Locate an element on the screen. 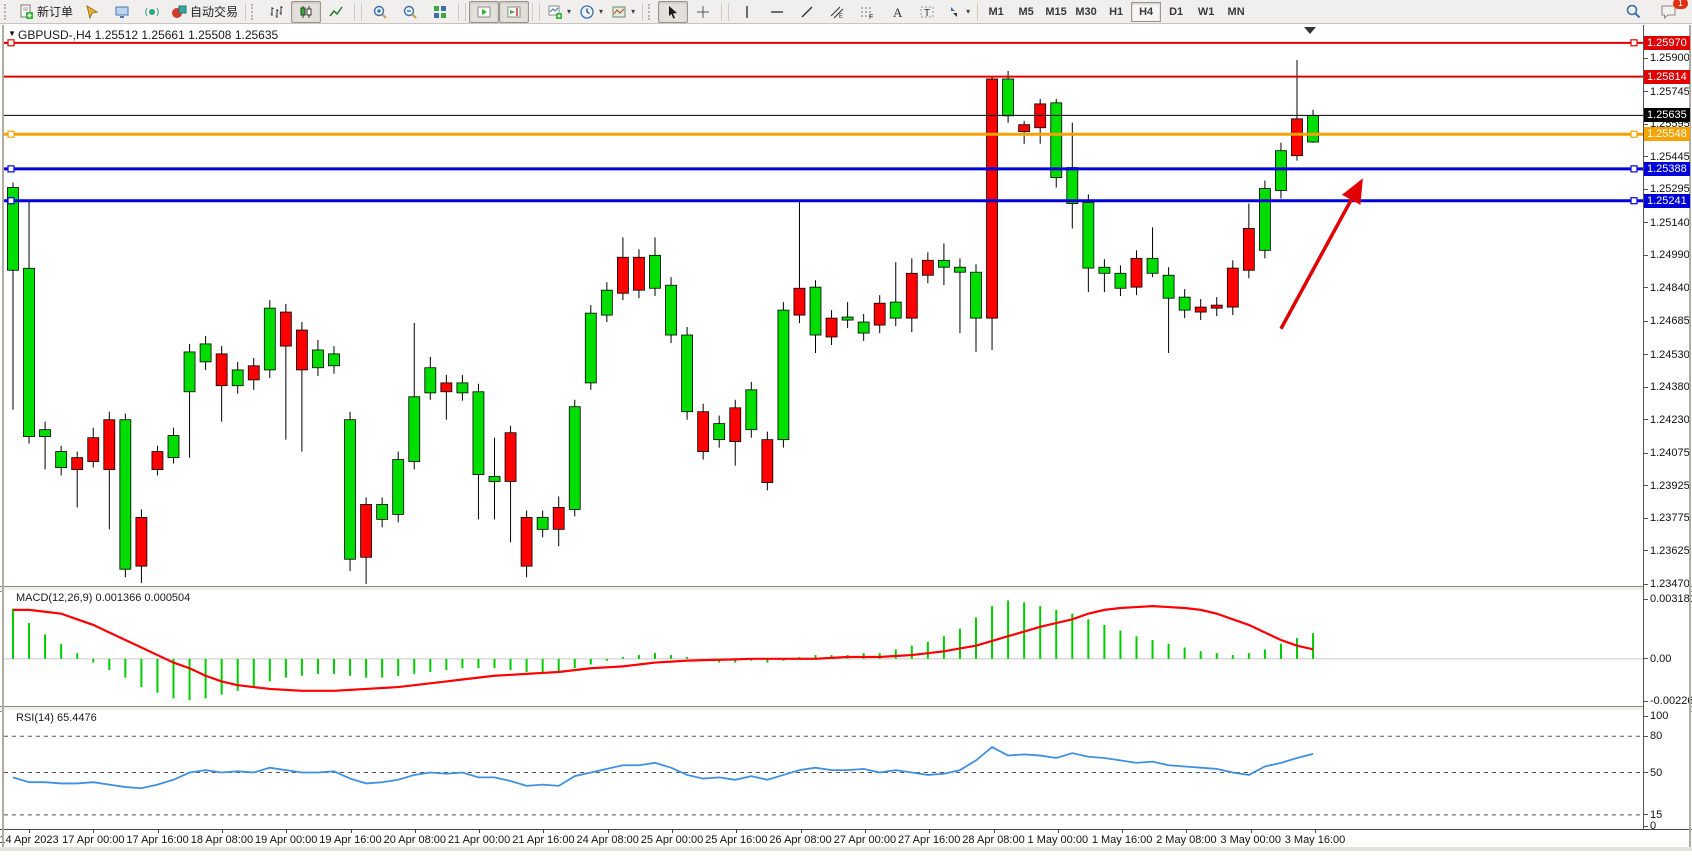 This screenshot has height=856, width=1692. new-order-label: 新订单 is located at coordinates (55, 12).